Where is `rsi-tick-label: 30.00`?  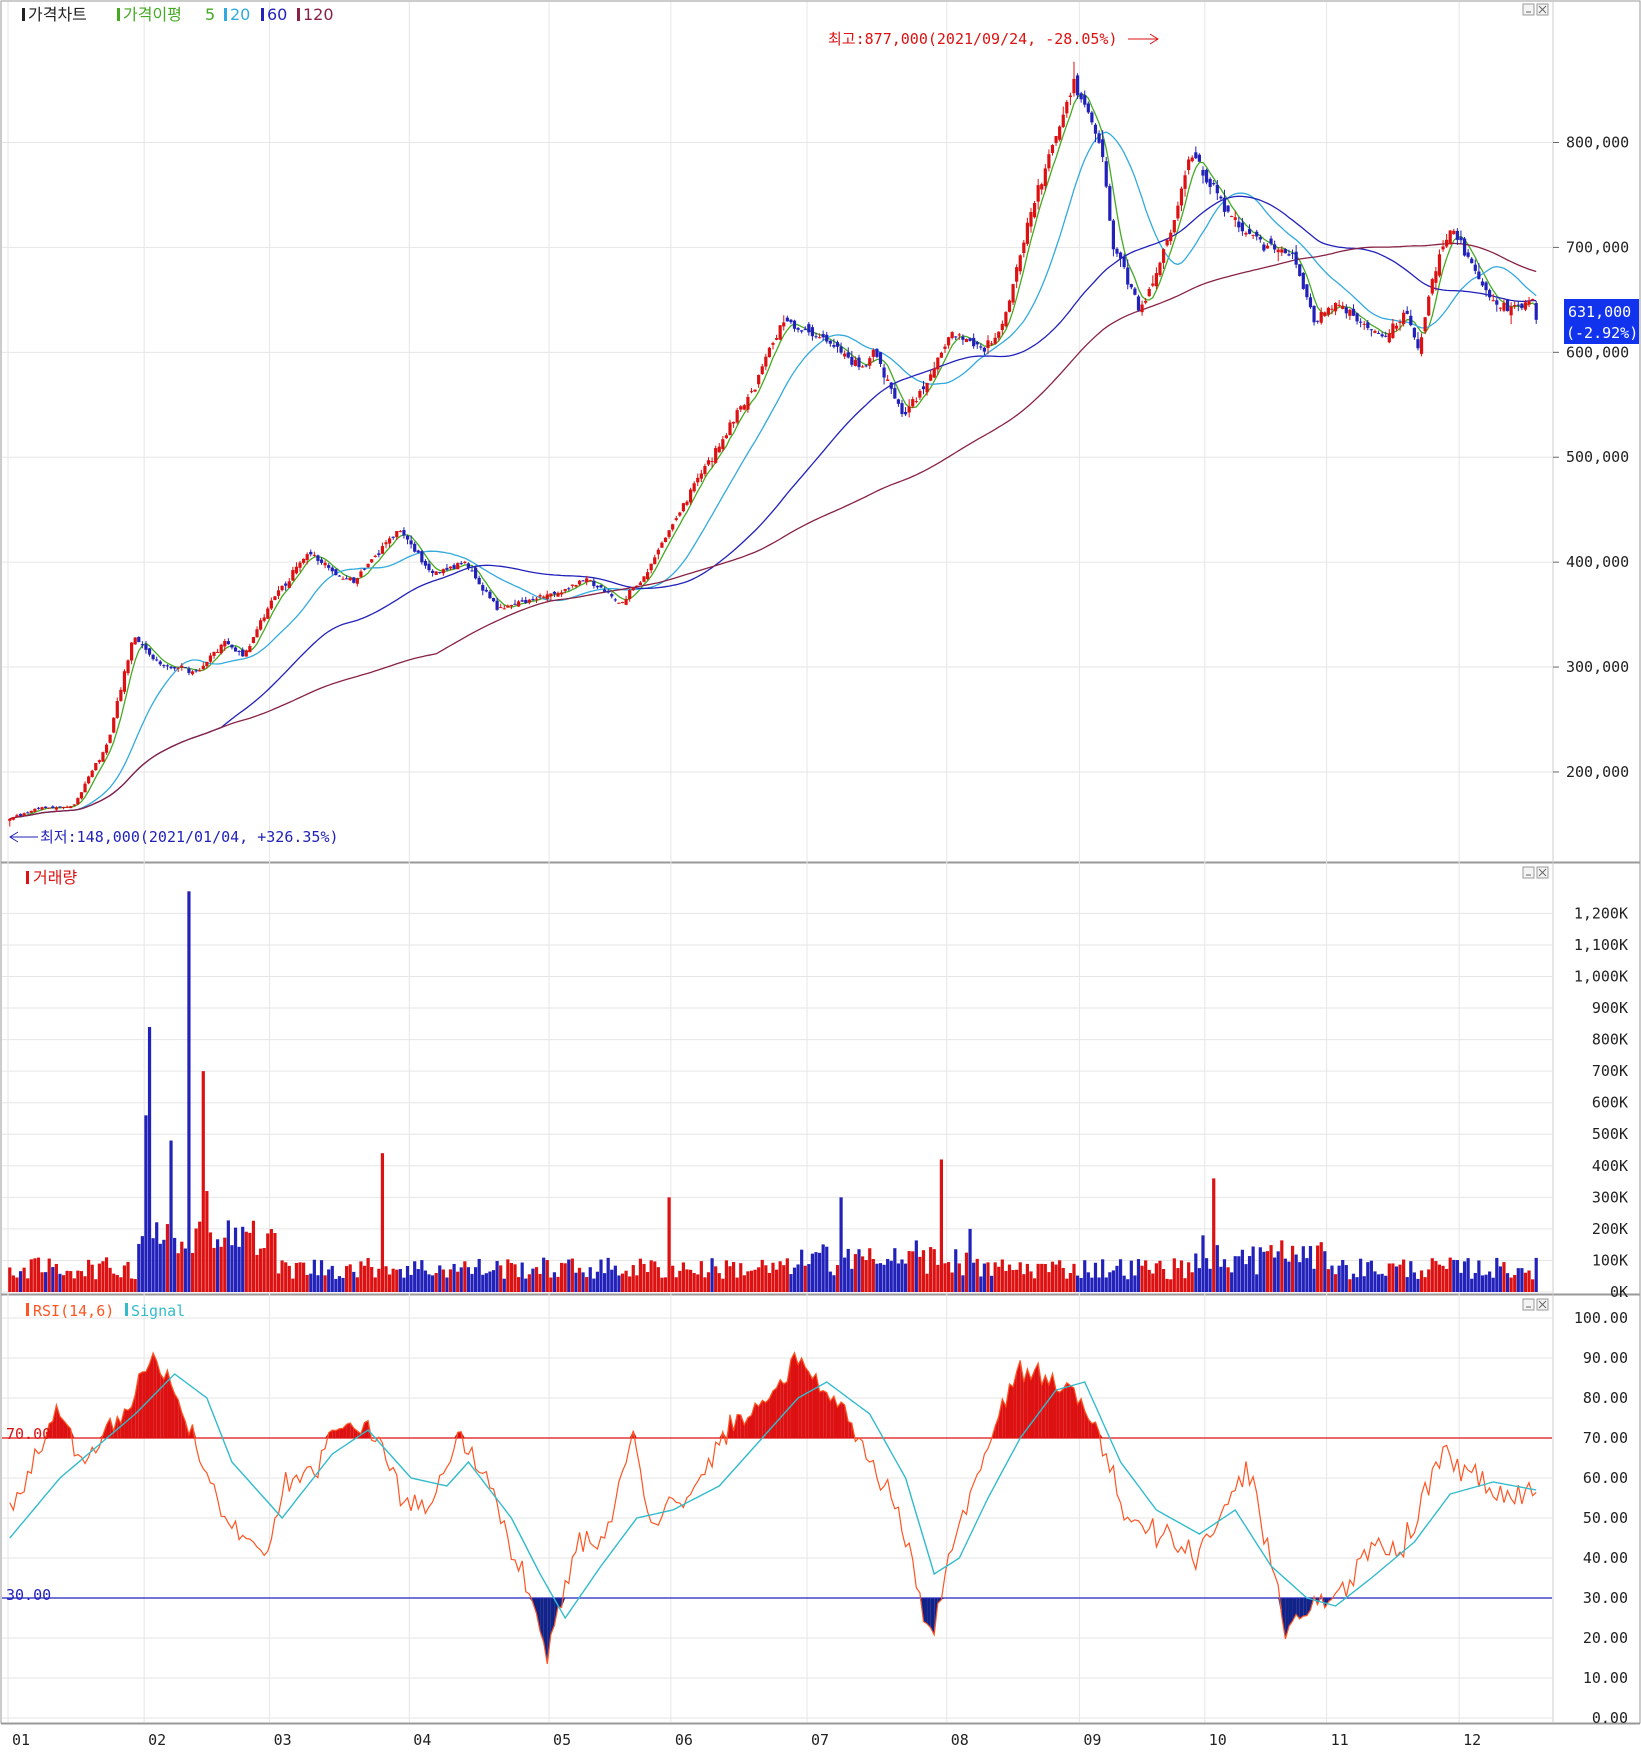 rsi-tick-label: 30.00 is located at coordinates (1605, 1598).